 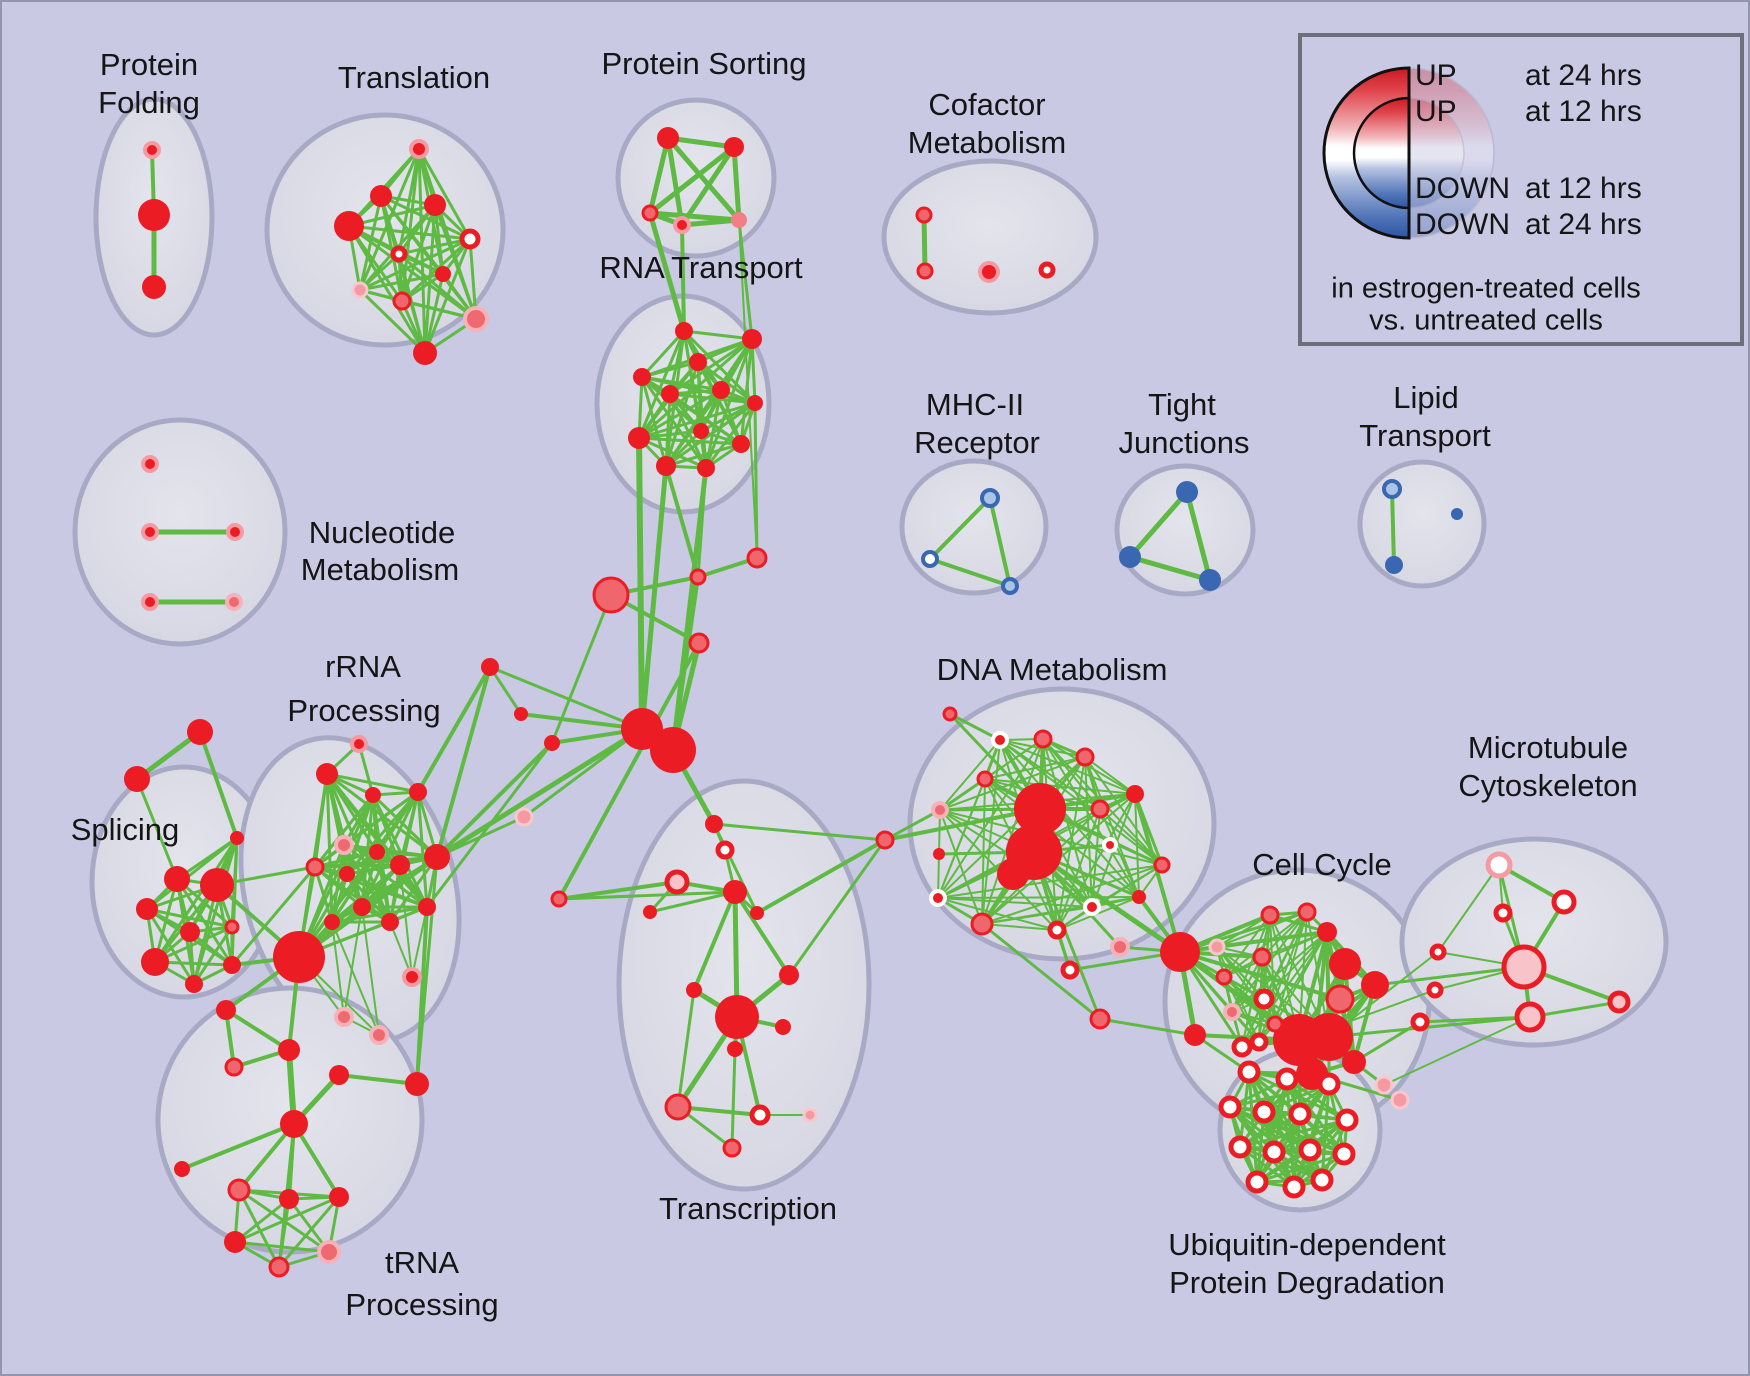 What do you see at coordinates (1486, 321) in the screenshot?
I see `legend-footer-line: vs. untreated cells` at bounding box center [1486, 321].